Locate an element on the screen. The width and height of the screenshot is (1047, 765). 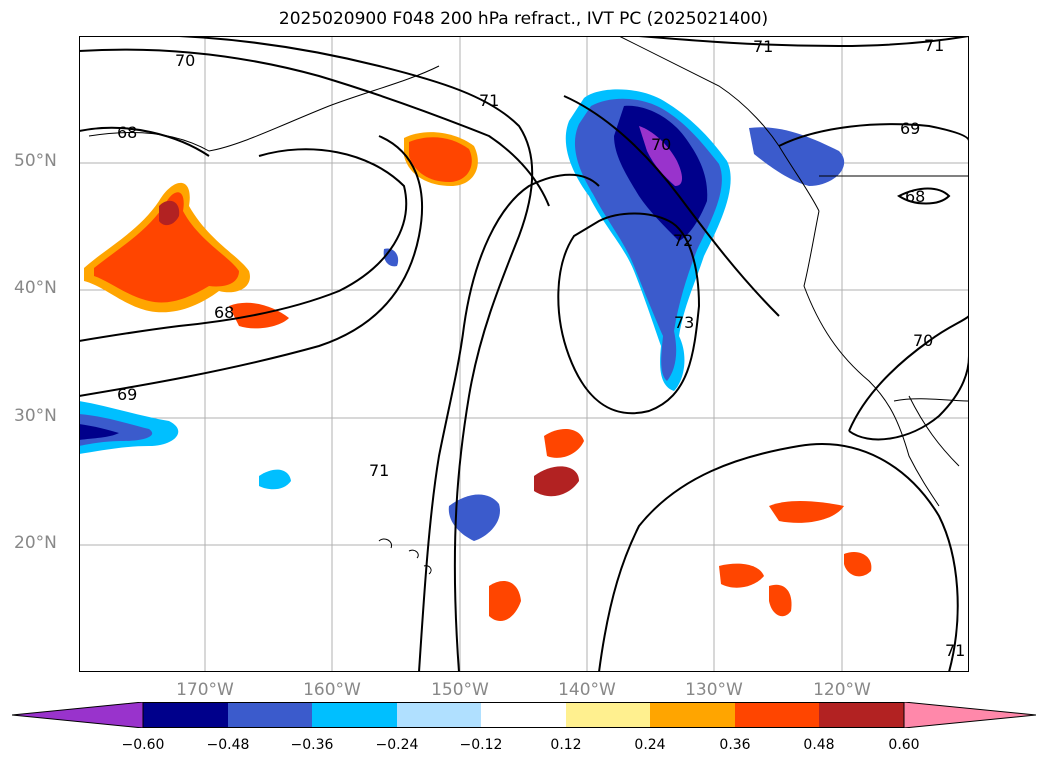
colorbar-tick-label: 0.36 is located at coordinates (735, 745).